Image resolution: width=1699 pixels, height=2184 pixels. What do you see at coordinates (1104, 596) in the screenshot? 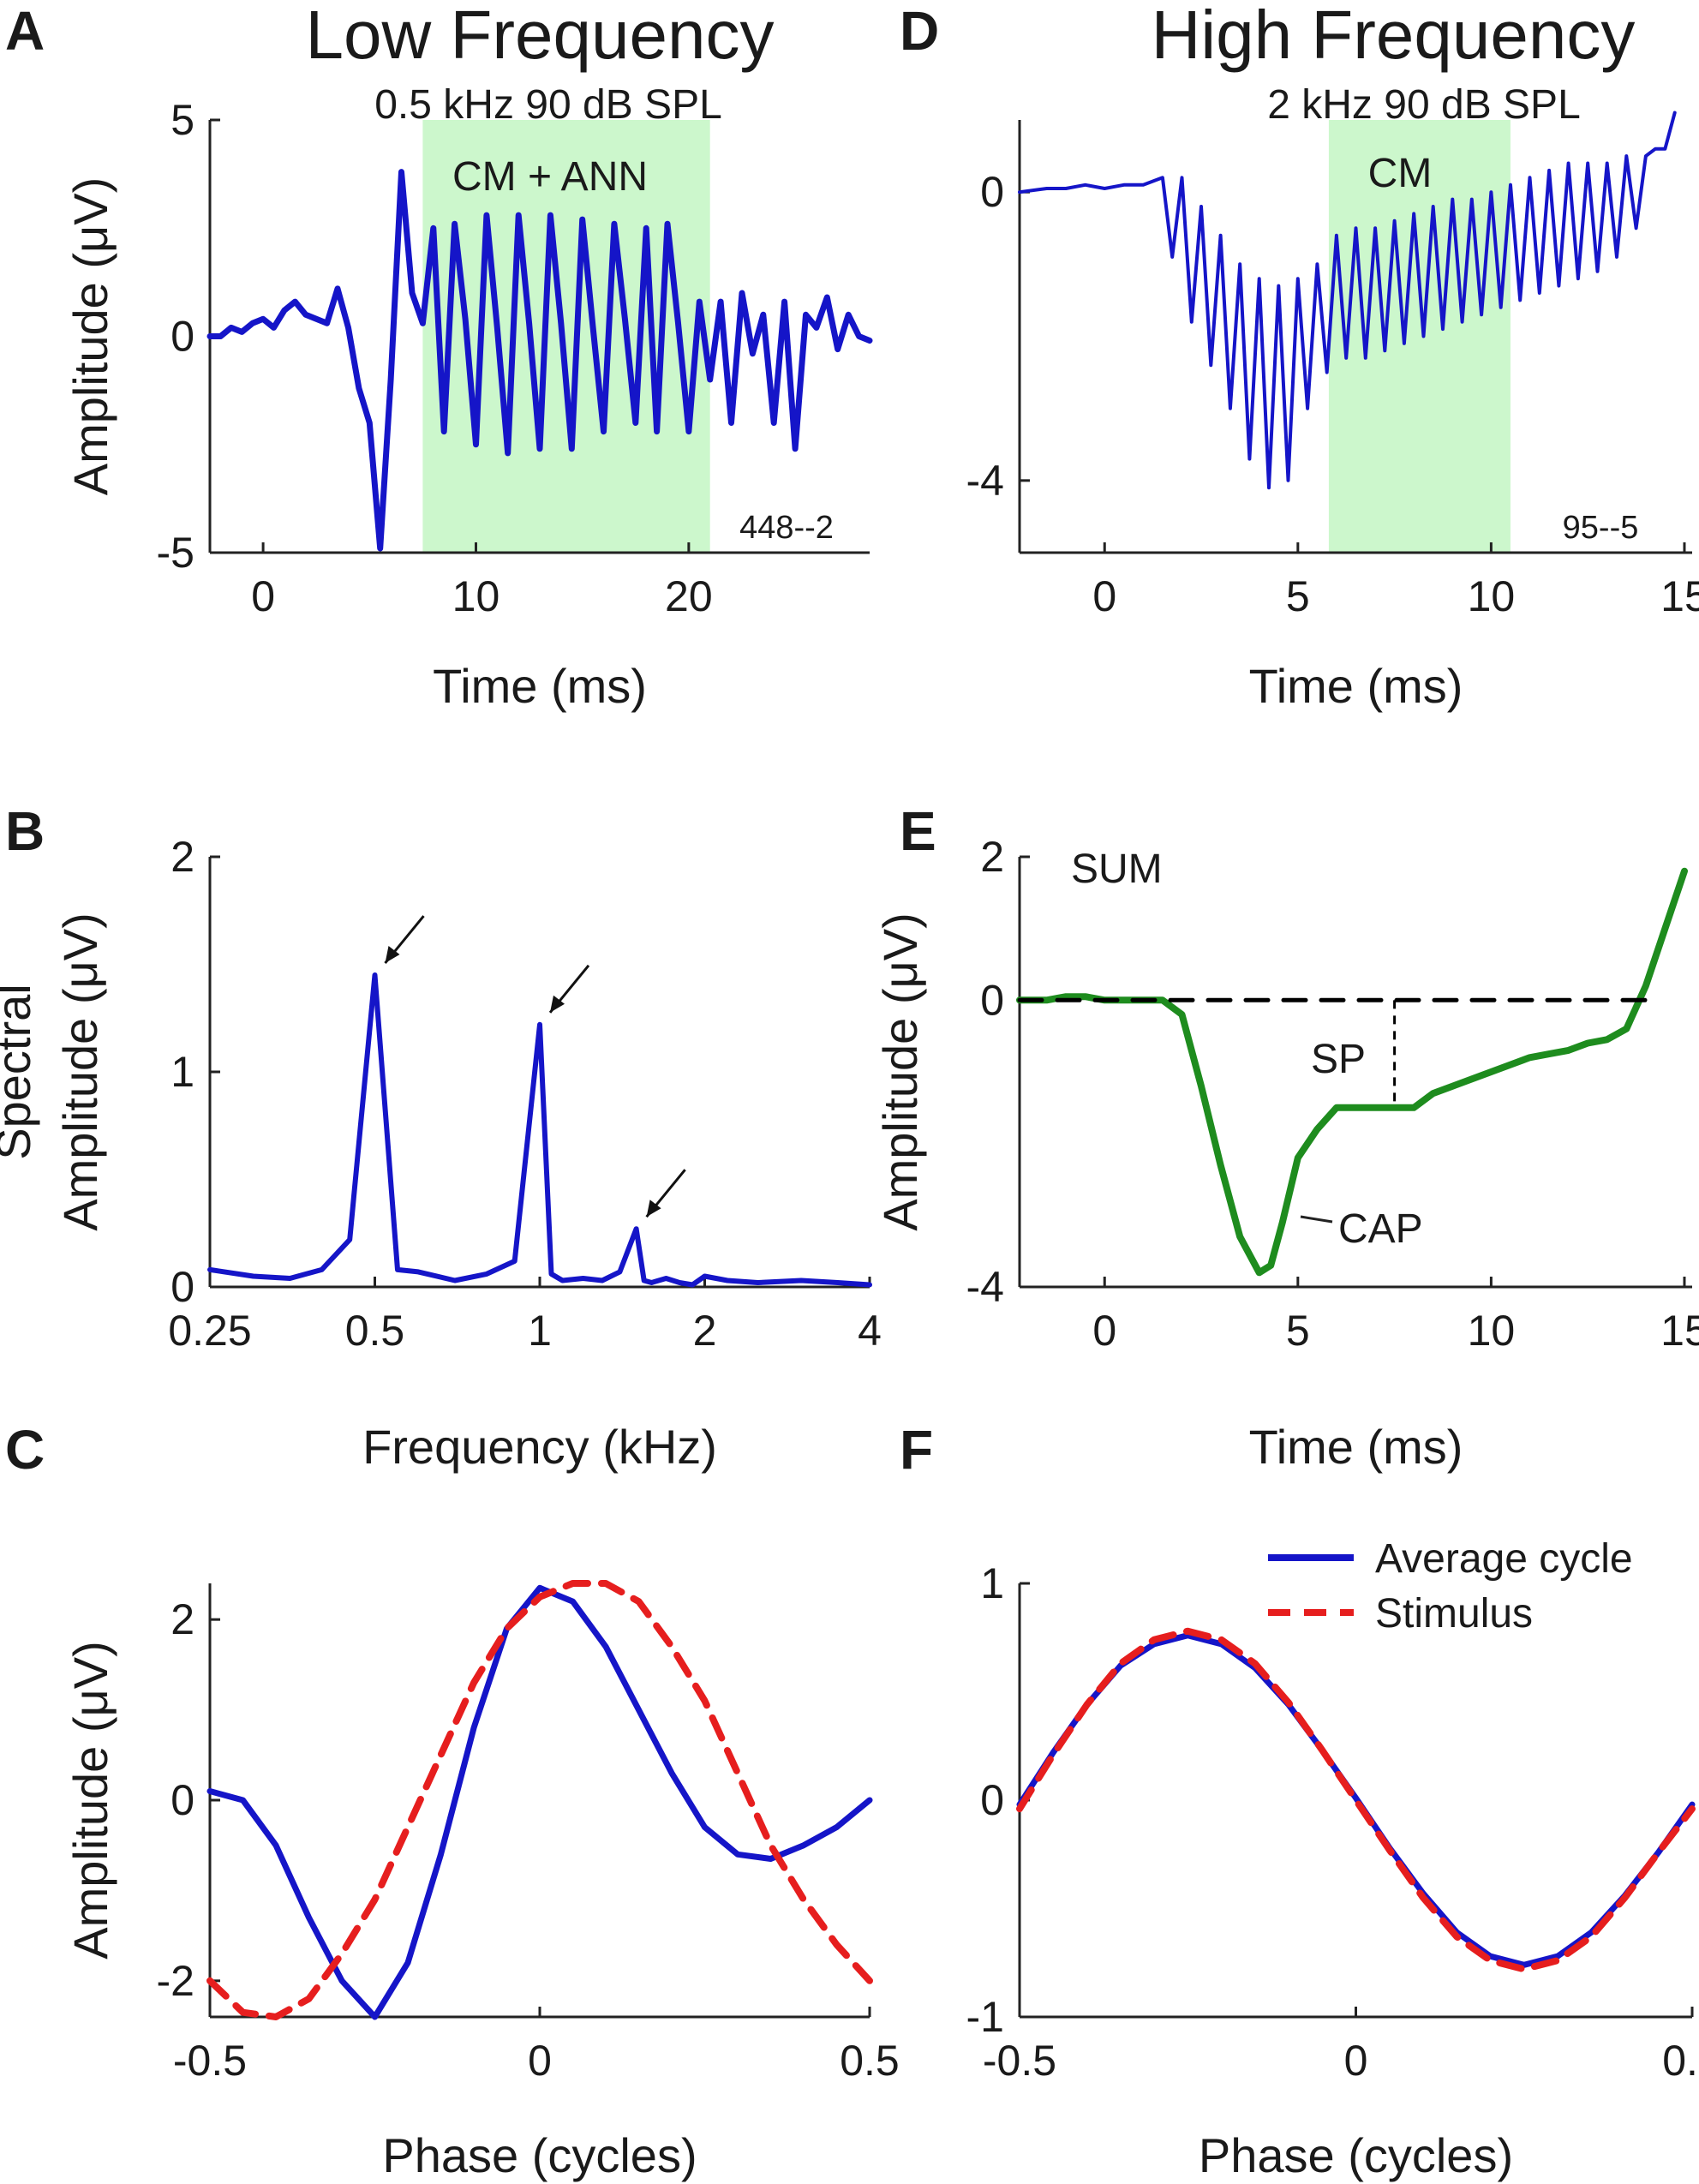
I see `panel-d-x-tick-label: 0` at bounding box center [1104, 596].